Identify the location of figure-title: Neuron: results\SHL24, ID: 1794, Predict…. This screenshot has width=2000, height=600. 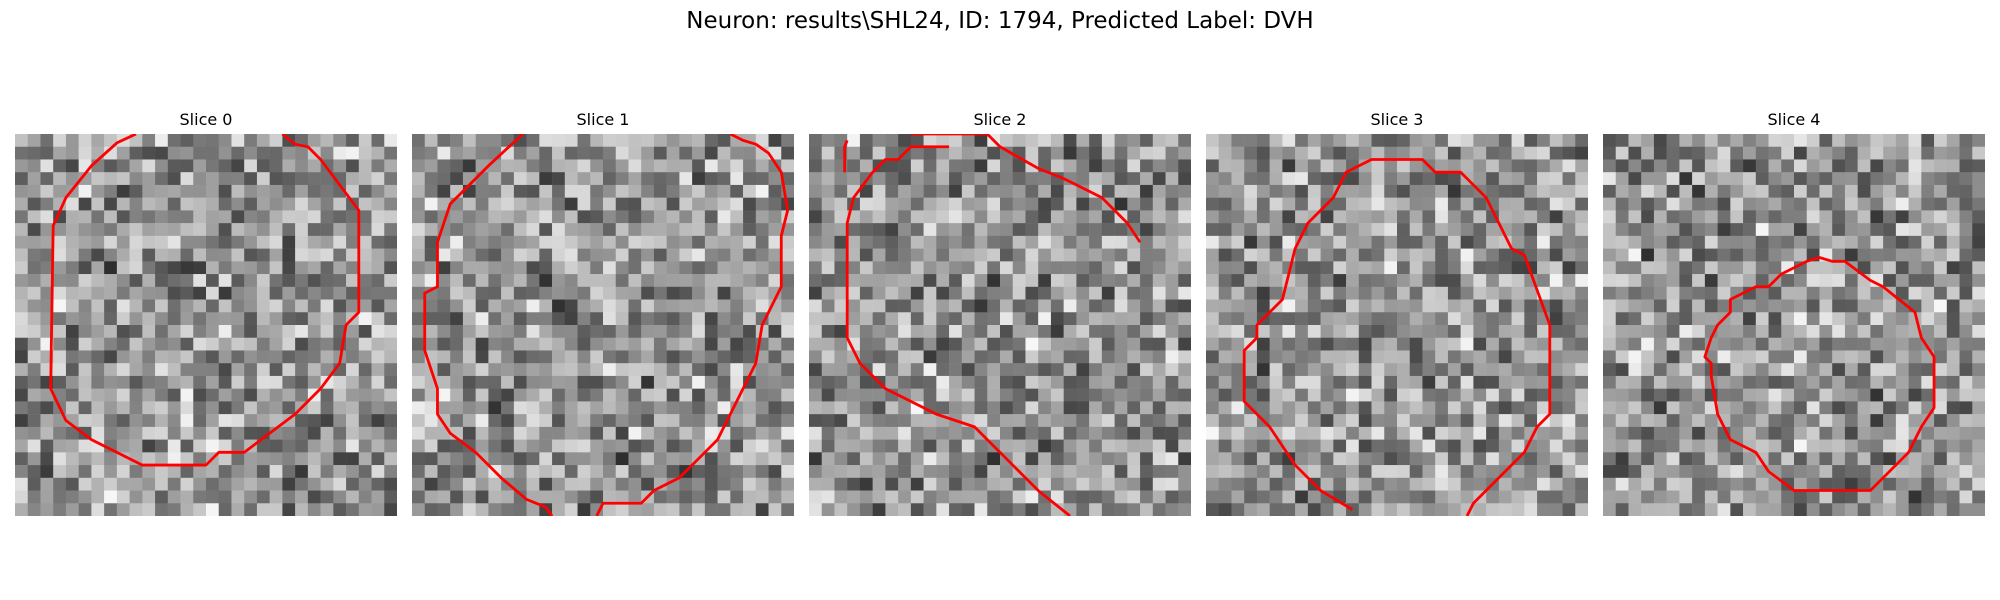
(1000, 21).